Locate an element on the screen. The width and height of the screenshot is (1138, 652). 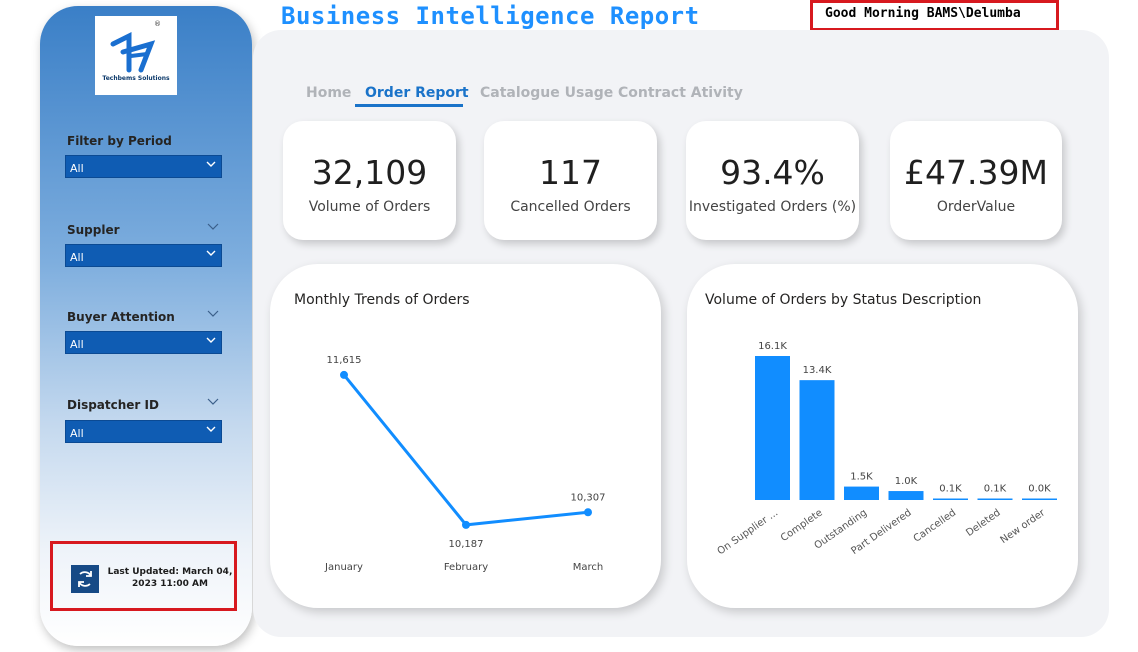
last-updated-box: Last Updated: March 04, 2023 11:00 AM is located at coordinates (143, 576).